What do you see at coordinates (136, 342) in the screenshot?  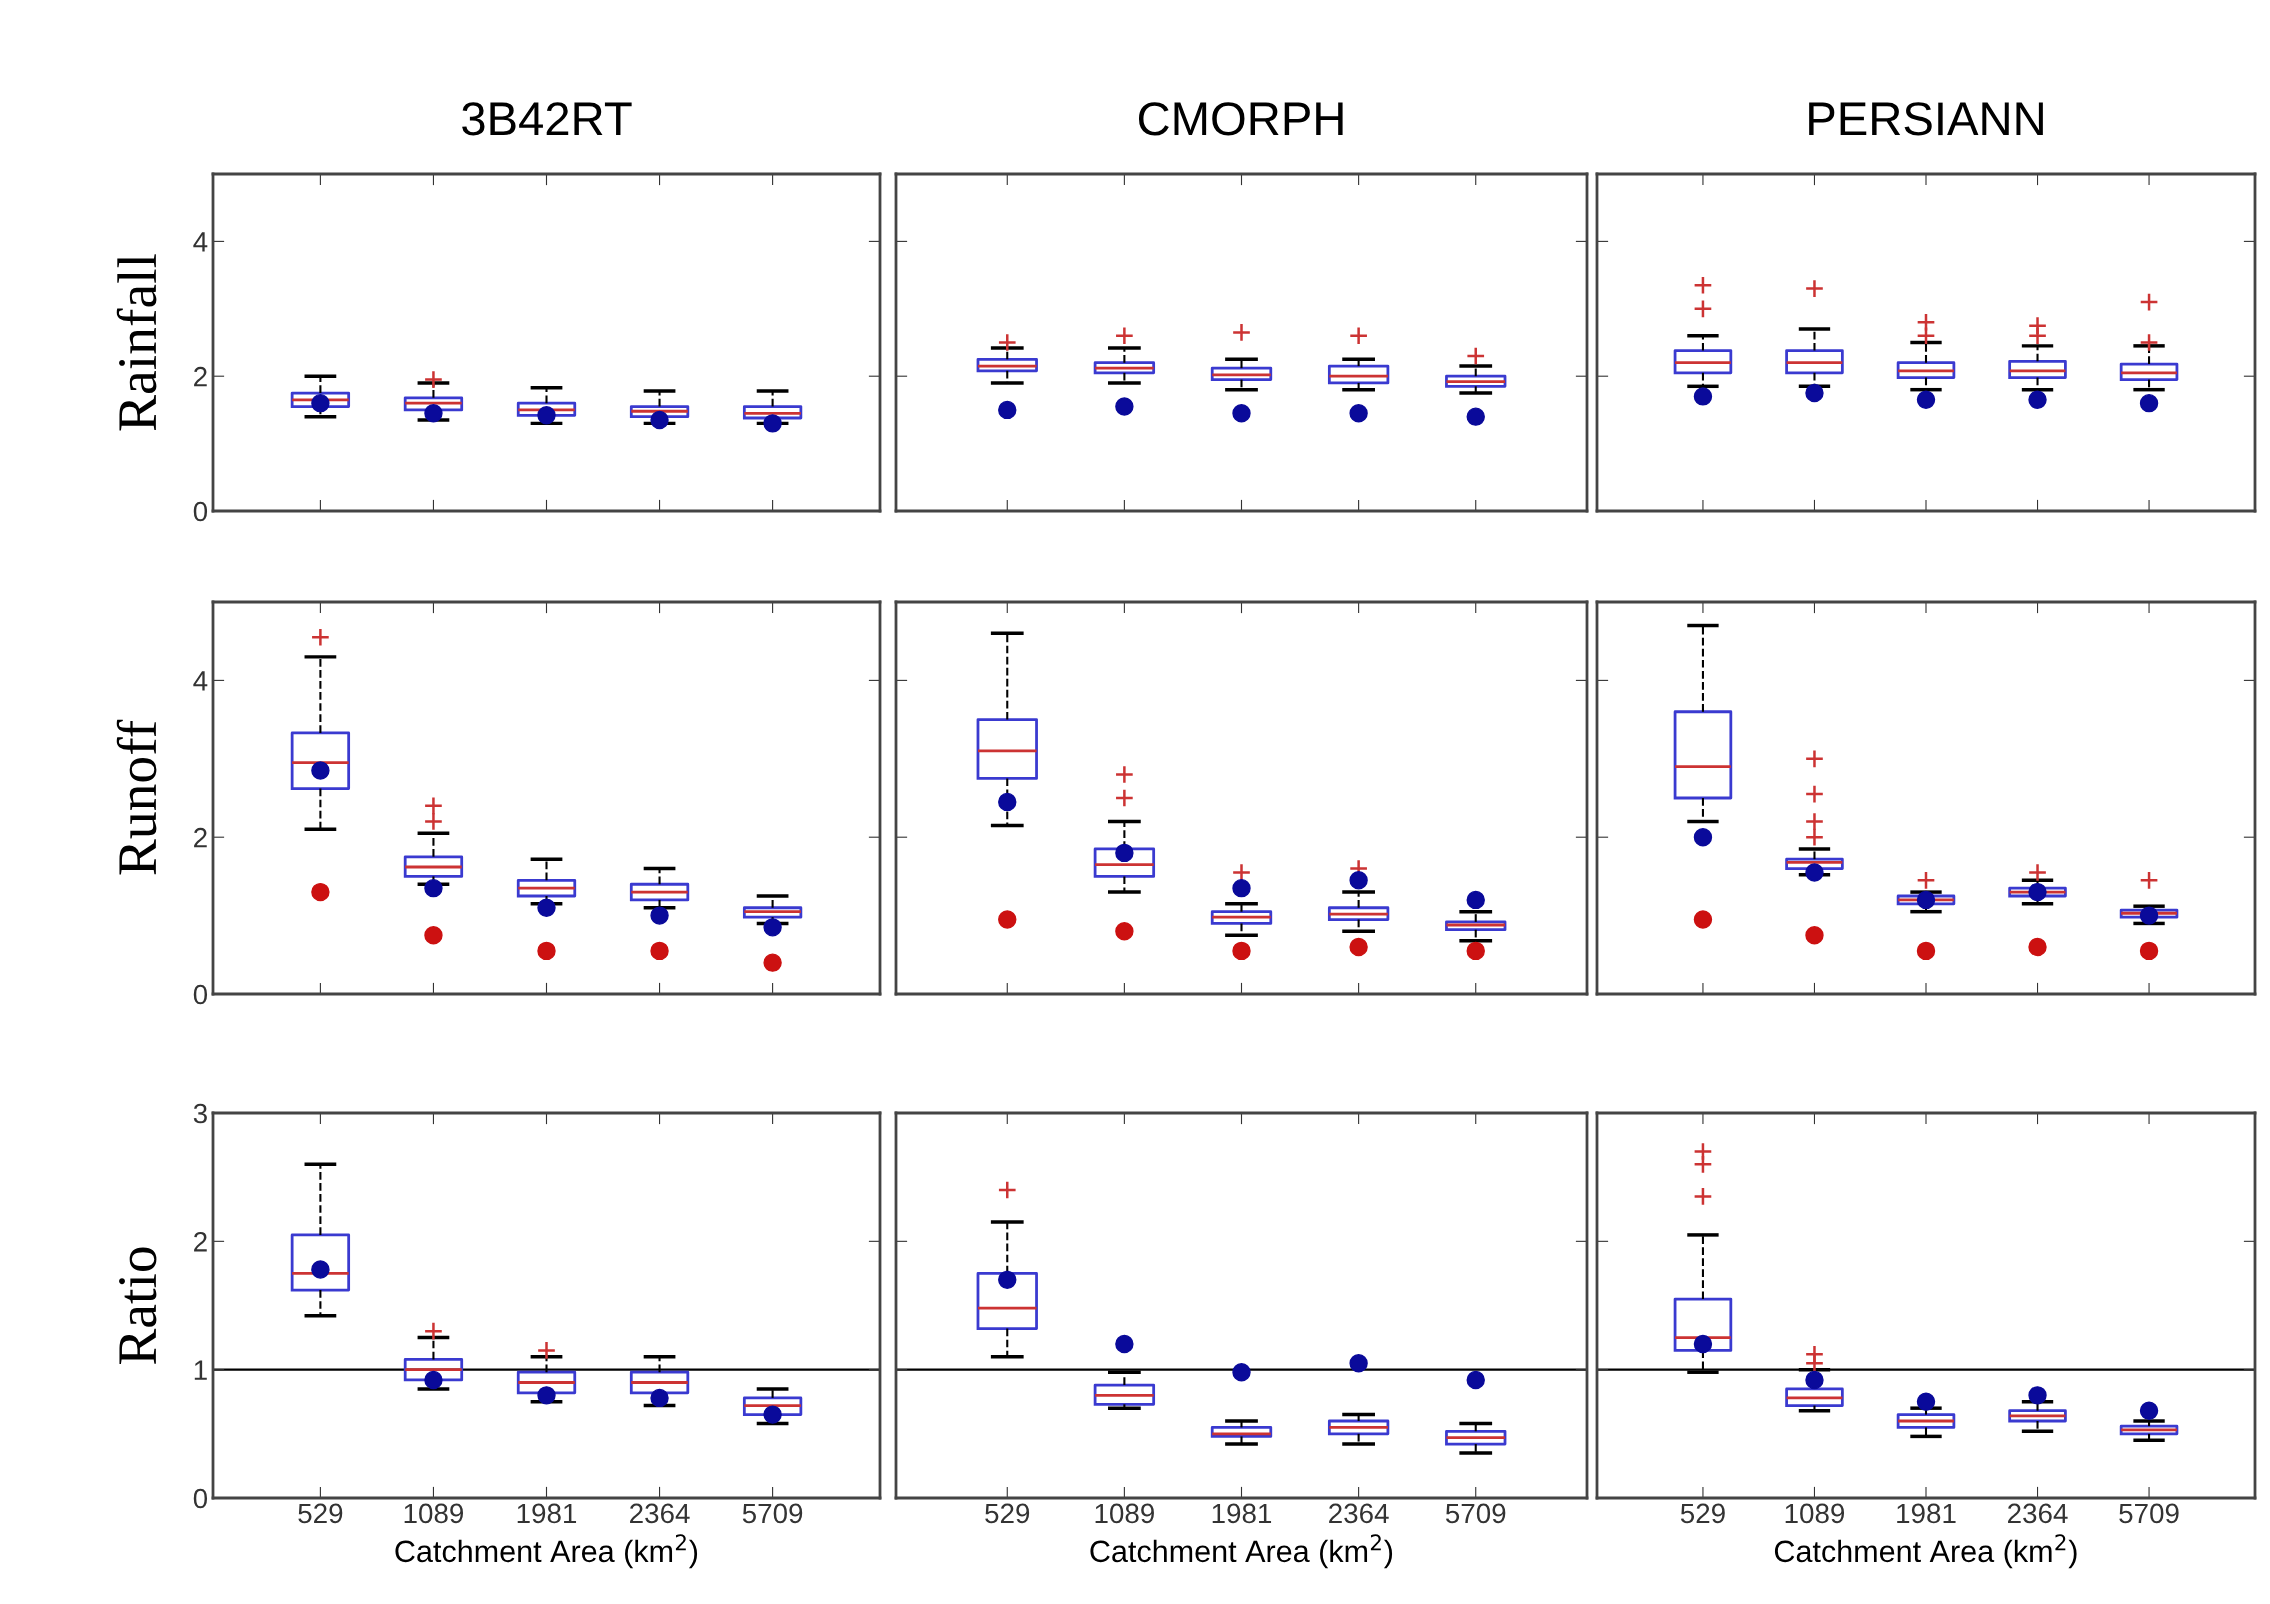 I see `y-axis-title: Rainfall` at bounding box center [136, 342].